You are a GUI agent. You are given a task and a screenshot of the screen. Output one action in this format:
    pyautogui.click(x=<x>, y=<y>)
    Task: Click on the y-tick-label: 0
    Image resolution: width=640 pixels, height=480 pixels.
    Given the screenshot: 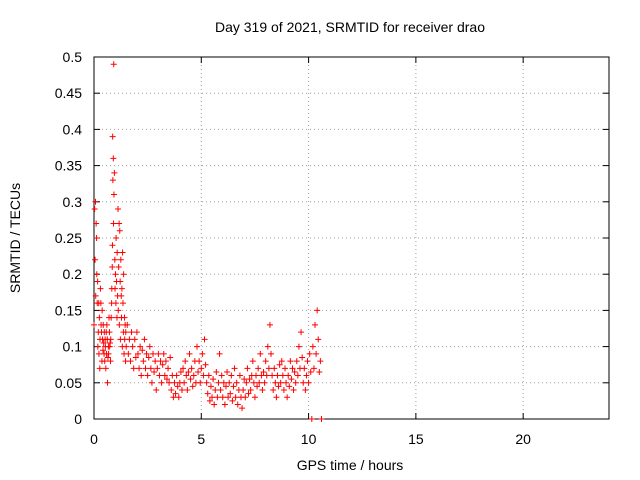 What is the action you would take?
    pyautogui.click(x=78, y=419)
    